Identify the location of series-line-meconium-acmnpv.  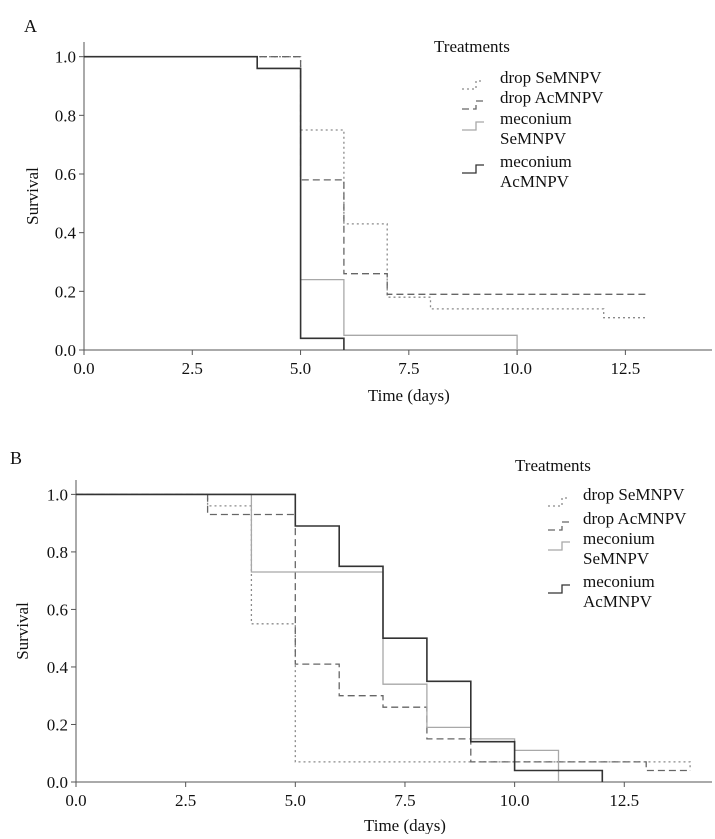
(214, 202).